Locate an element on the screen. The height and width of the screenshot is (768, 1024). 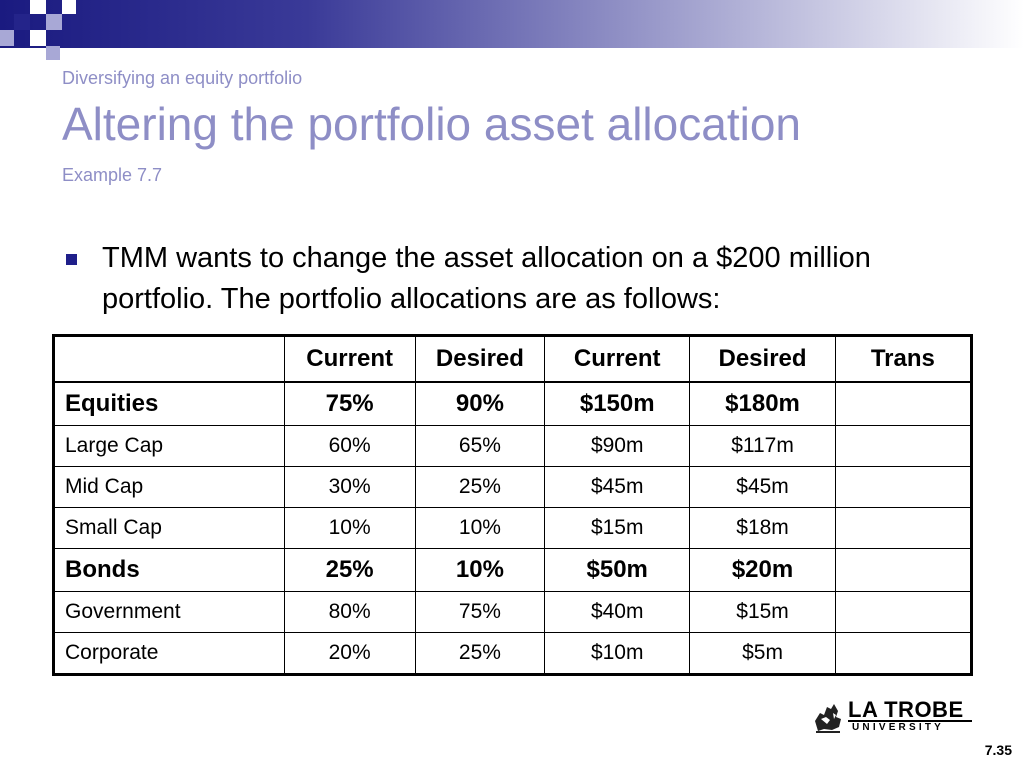
table-cell: $18m is located at coordinates (762, 528).